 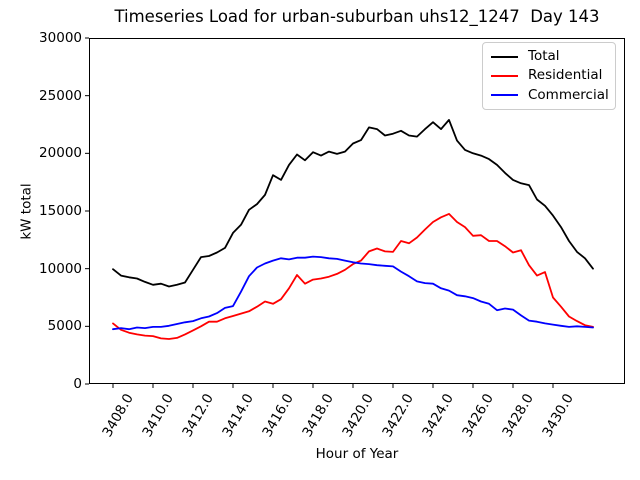 I want to click on y-tick-label: 5000, so click(x=64, y=326).